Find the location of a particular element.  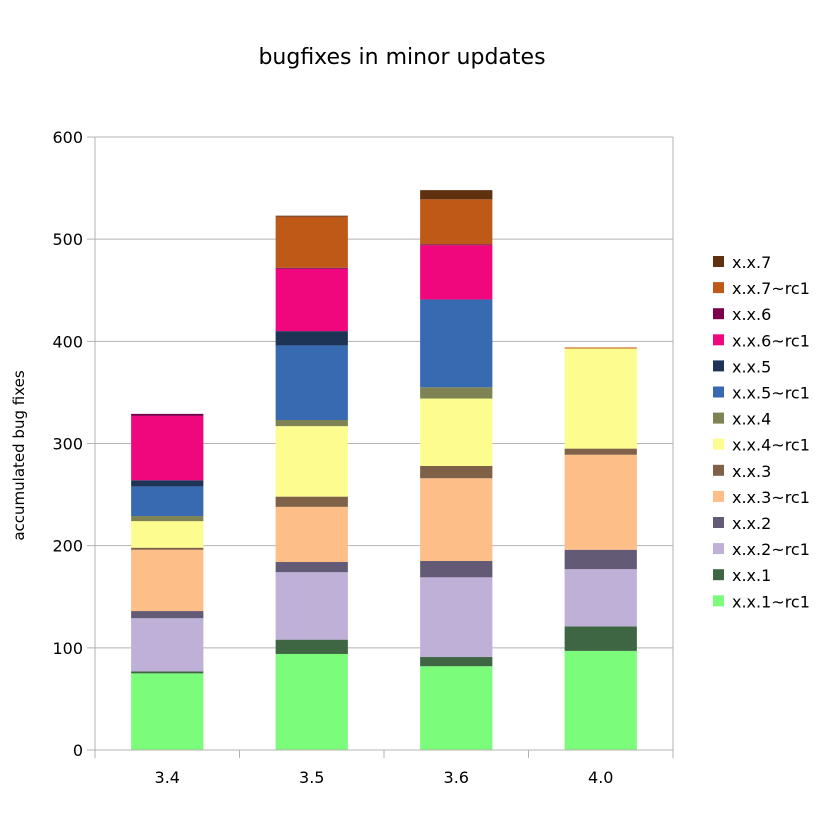

legend-label: x.x.3 is located at coordinates (751, 471).